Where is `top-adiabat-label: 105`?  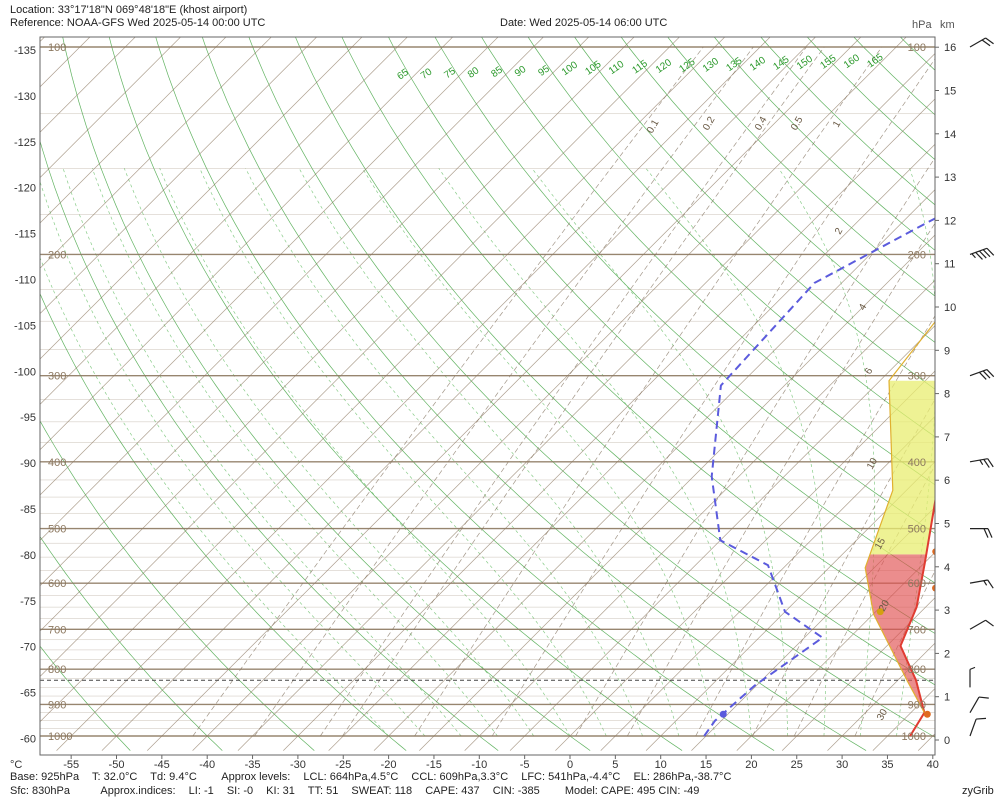
top-adiabat-label: 105 is located at coordinates (593, 68).